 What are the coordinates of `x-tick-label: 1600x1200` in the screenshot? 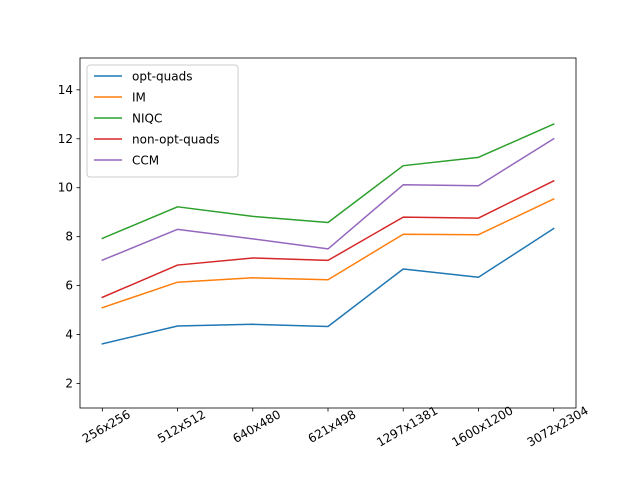 It's located at (482, 426).